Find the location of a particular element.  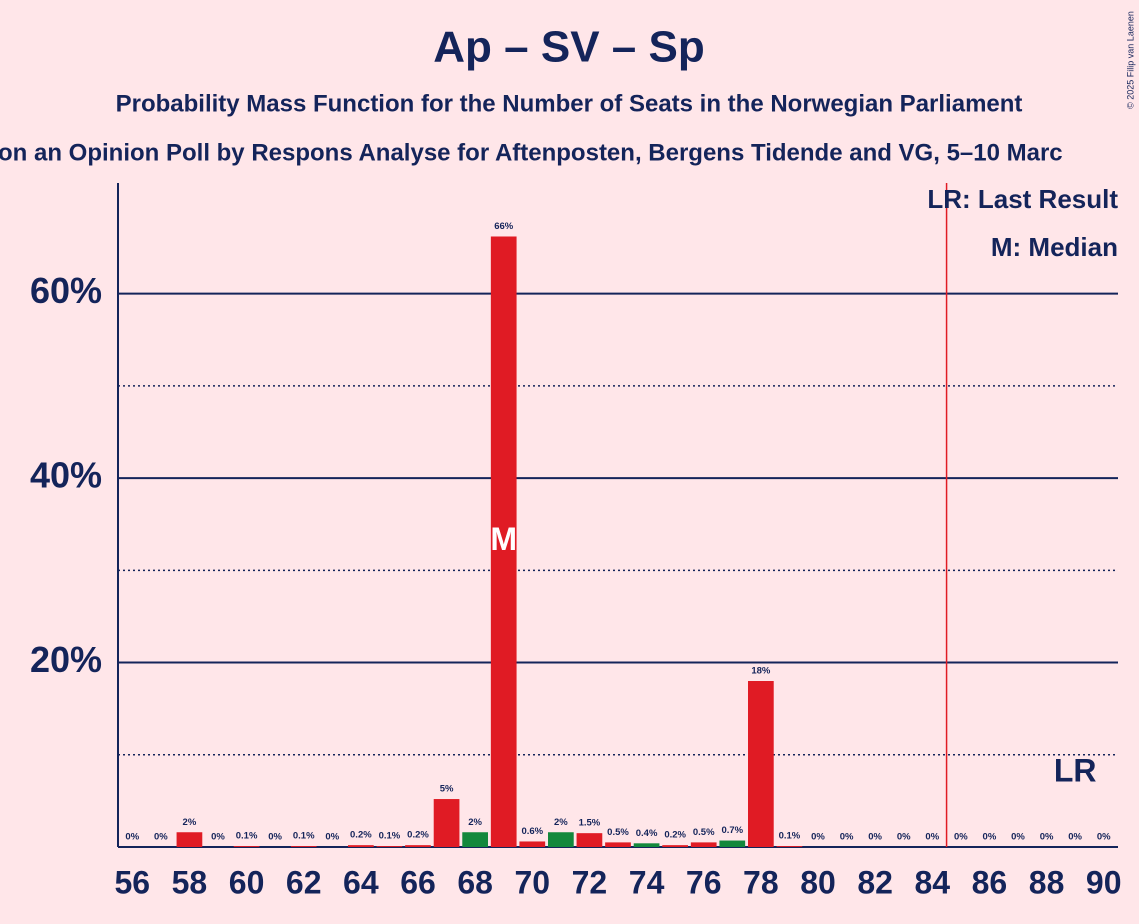

x-tick-label: 78 is located at coordinates (761, 882).